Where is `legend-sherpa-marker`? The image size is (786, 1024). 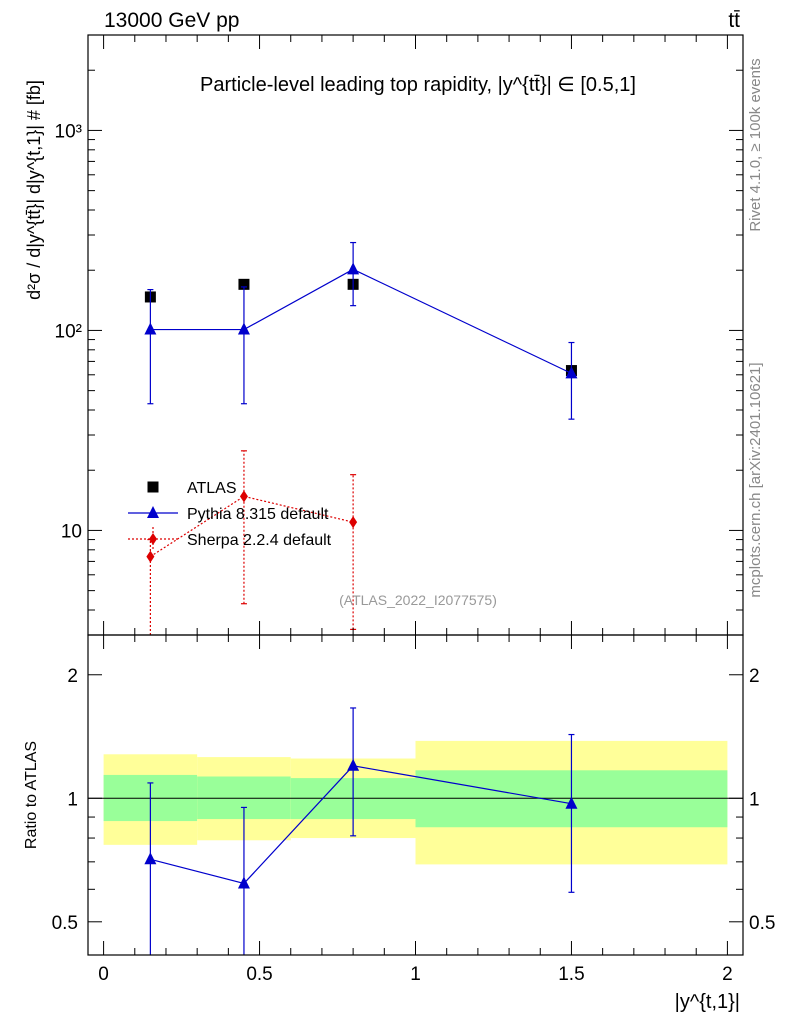
legend-sherpa-marker is located at coordinates (153, 539).